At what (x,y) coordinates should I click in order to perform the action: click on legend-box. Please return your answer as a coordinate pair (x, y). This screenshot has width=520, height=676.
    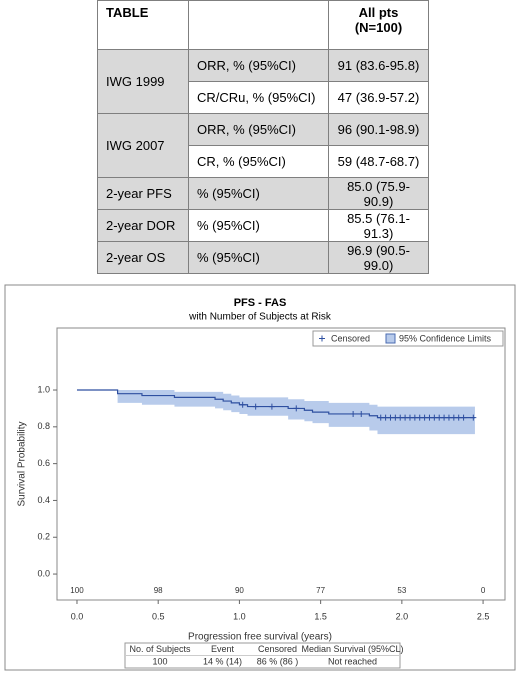
    Looking at the image, I should click on (408, 338).